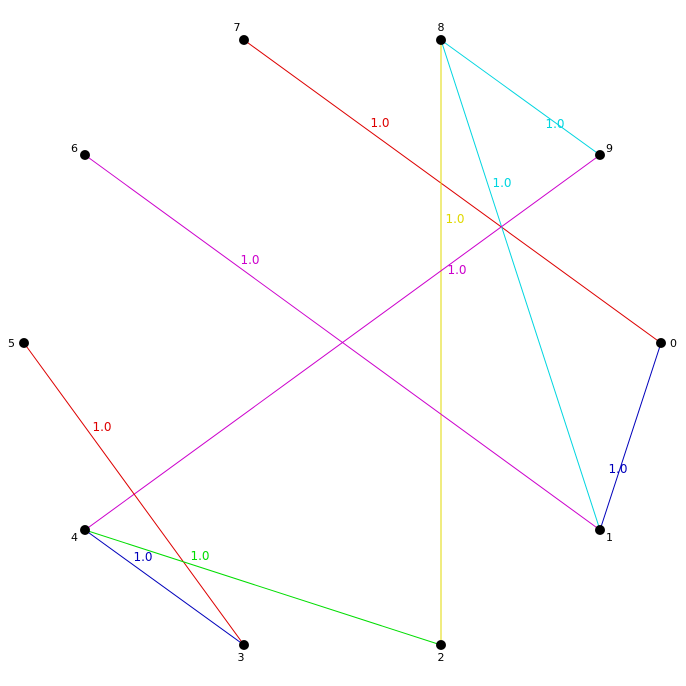 Image resolution: width=686 pixels, height=686 pixels. What do you see at coordinates (74, 537) in the screenshot?
I see `node-label-4: 4` at bounding box center [74, 537].